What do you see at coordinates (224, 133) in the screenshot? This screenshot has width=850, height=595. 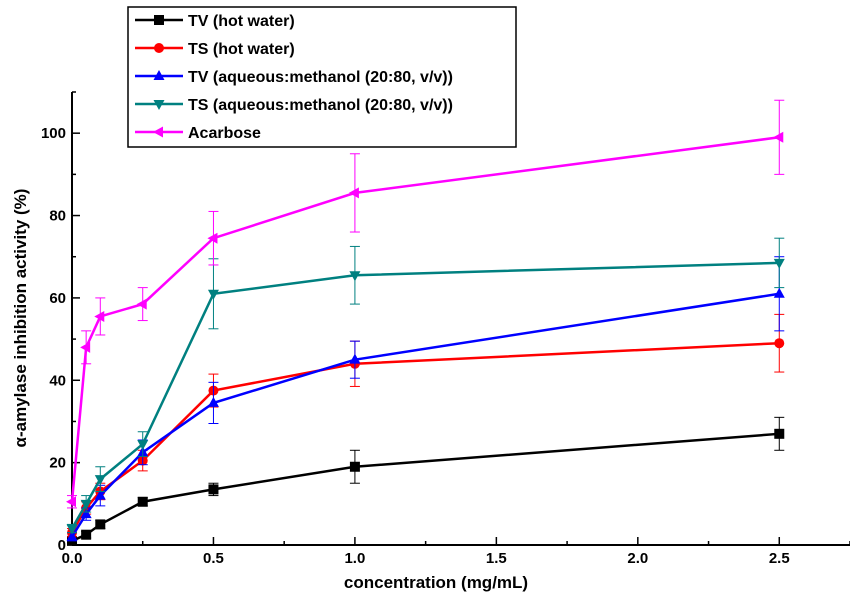 I see `legend-label: Acarbose` at bounding box center [224, 133].